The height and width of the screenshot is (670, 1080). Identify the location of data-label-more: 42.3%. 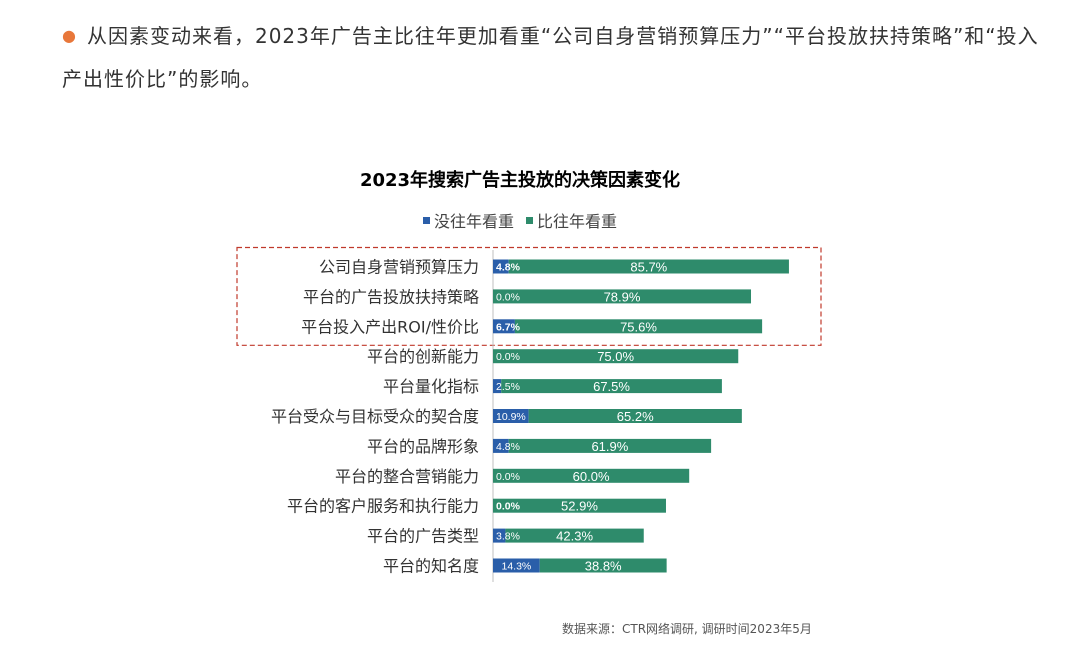
(574, 536).